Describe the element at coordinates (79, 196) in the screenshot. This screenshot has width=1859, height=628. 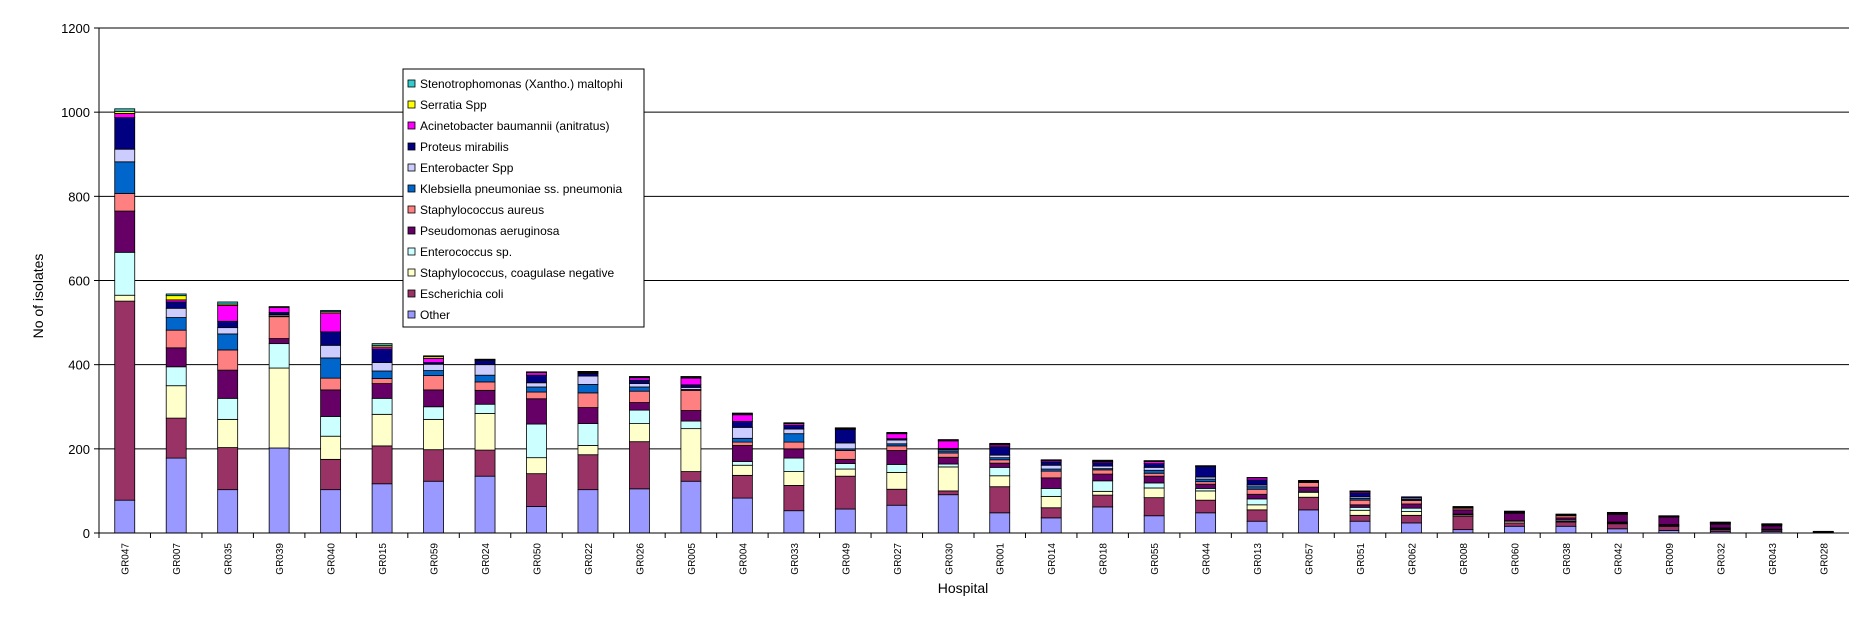
I see `y-tick-label: 800` at that location.